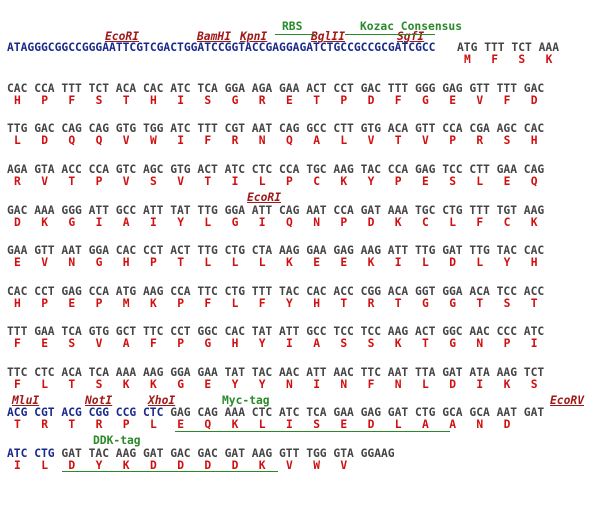 Image resolution: width=600 pixels, height=529 pixels. I want to click on codon: ACC, so click(71, 169).